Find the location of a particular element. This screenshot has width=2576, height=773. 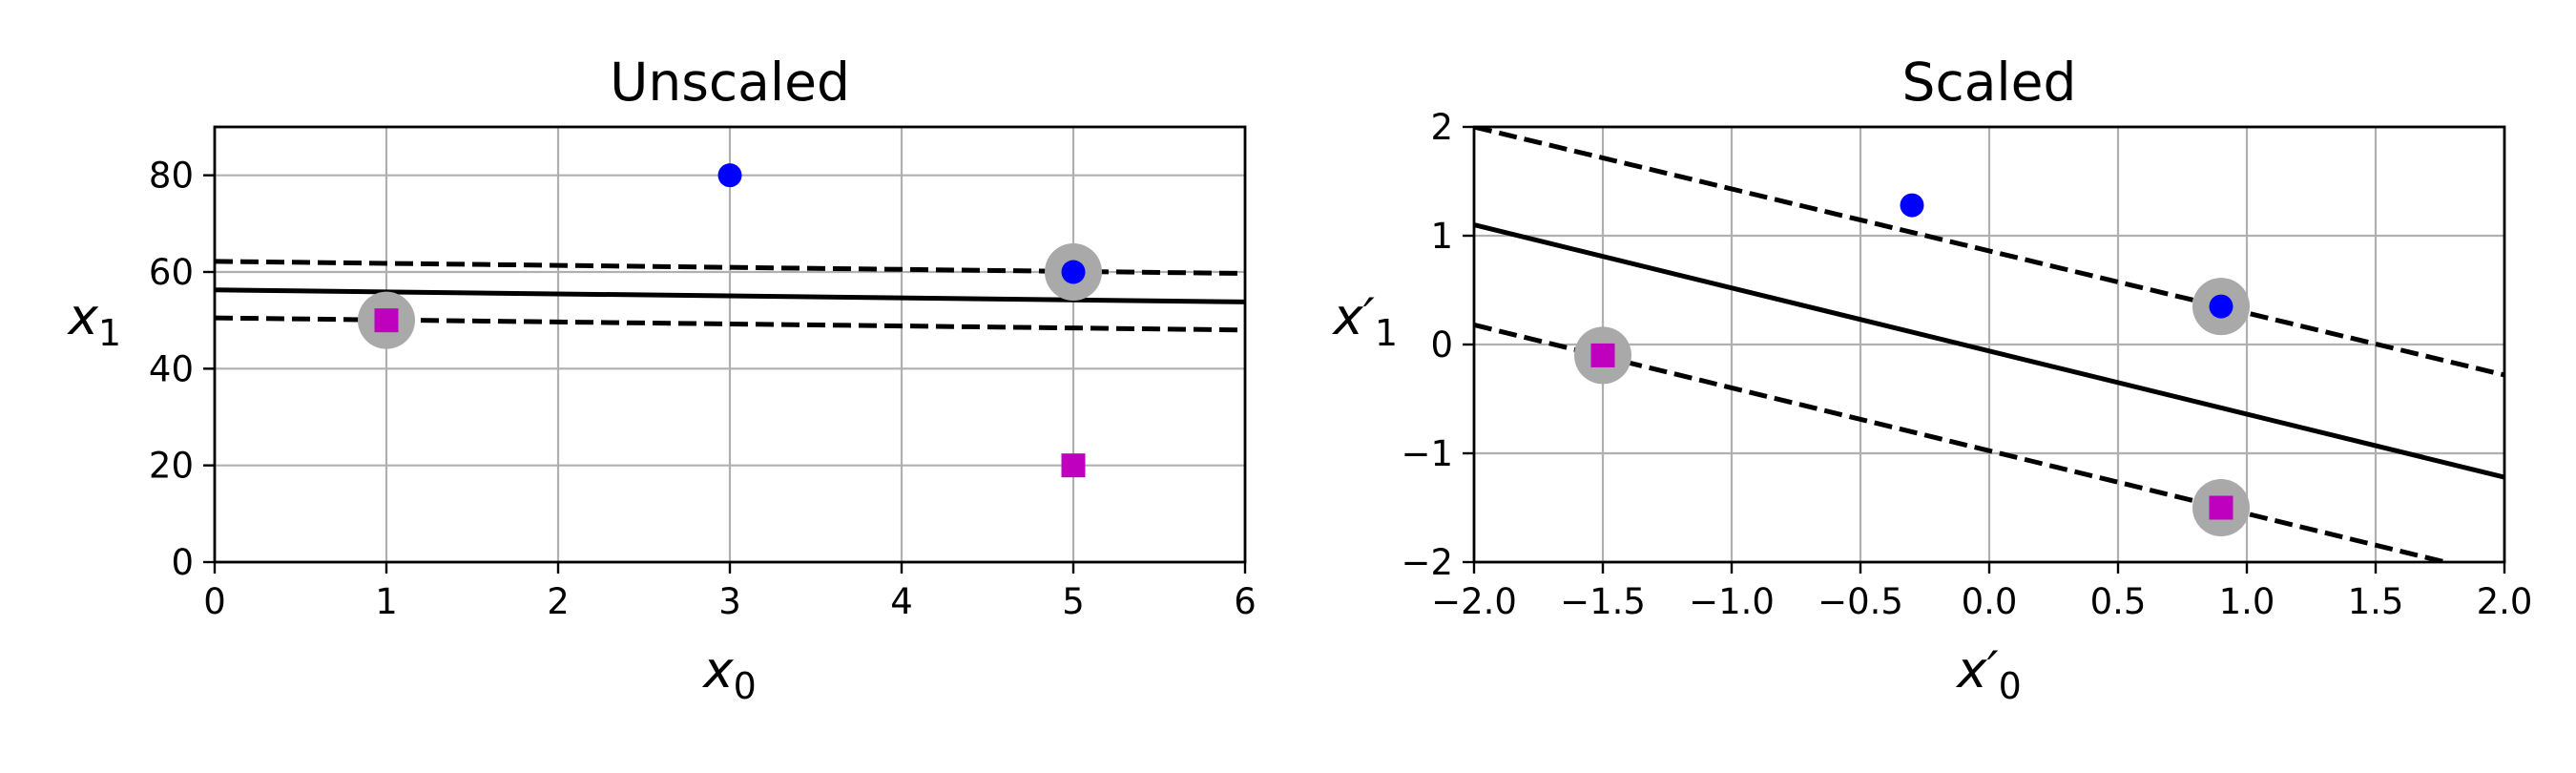

scaled-ytick-label-1: 1 is located at coordinates (1441, 236).